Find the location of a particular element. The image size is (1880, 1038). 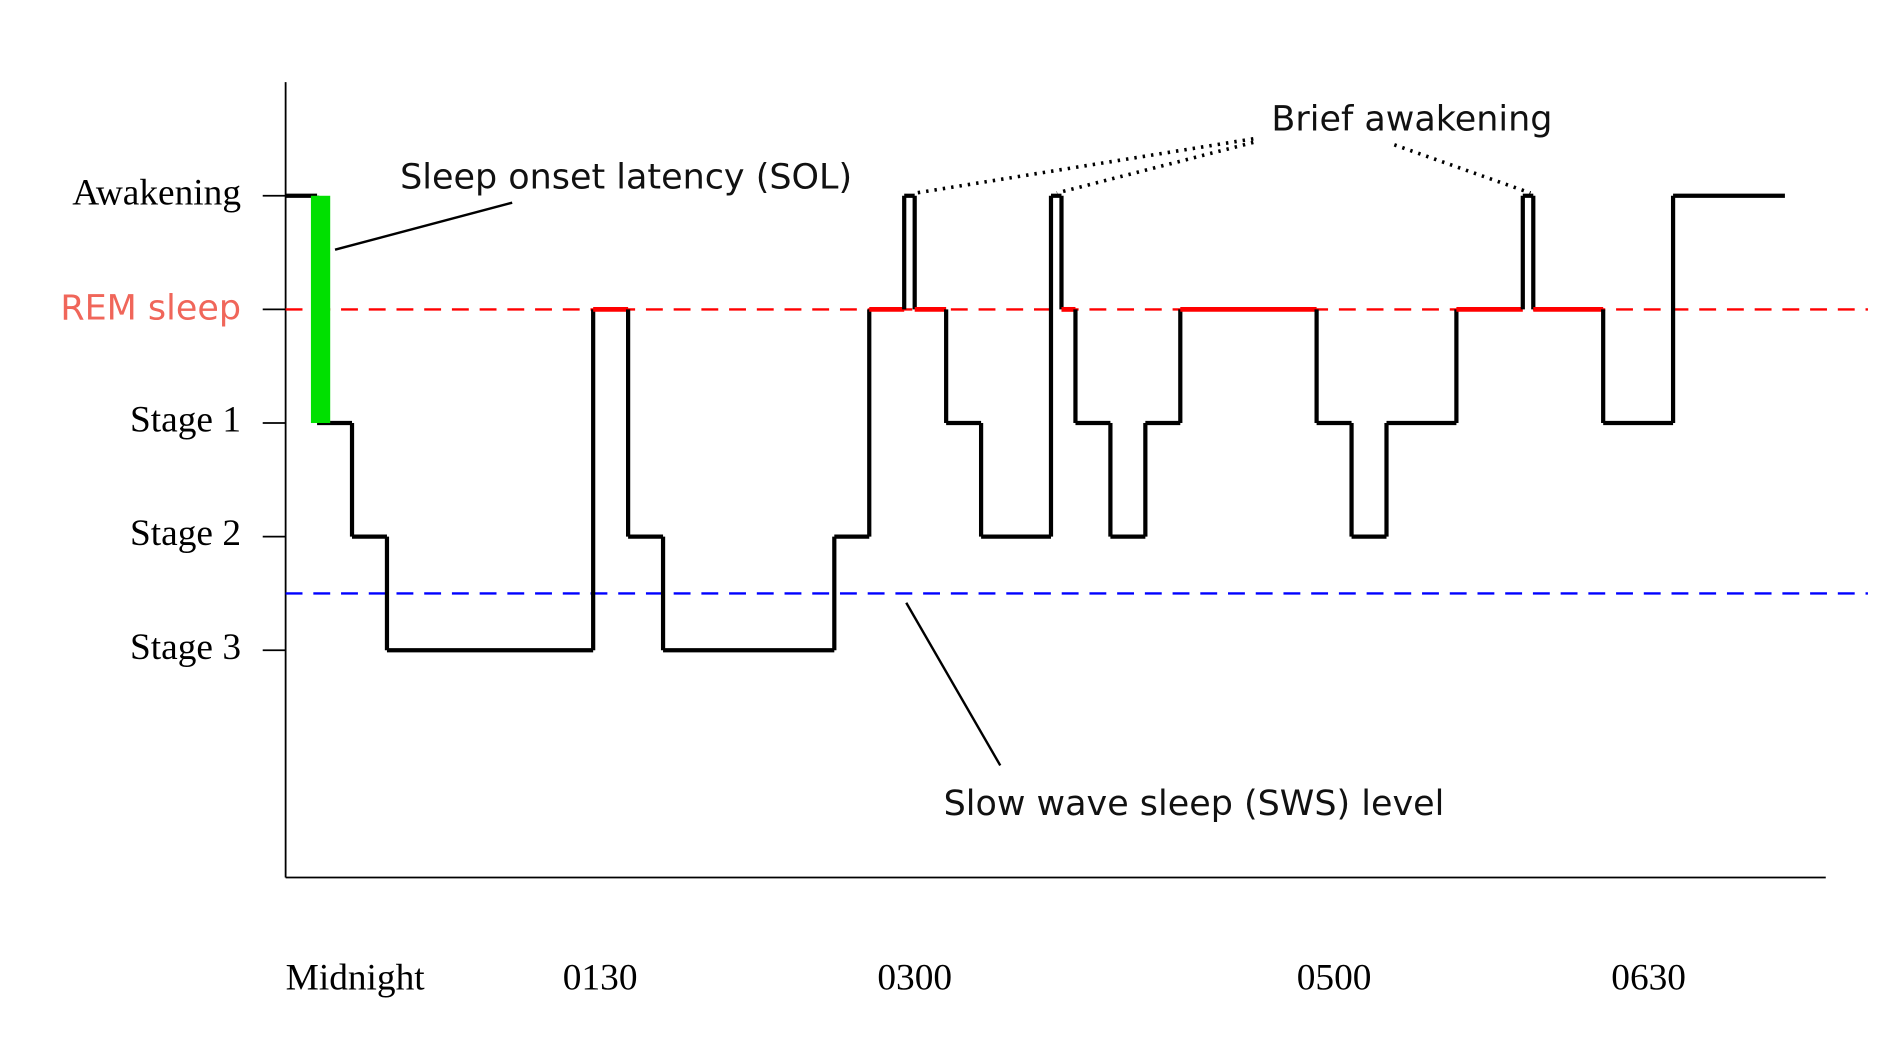

x-tick-label: 0630 is located at coordinates (1648, 978).